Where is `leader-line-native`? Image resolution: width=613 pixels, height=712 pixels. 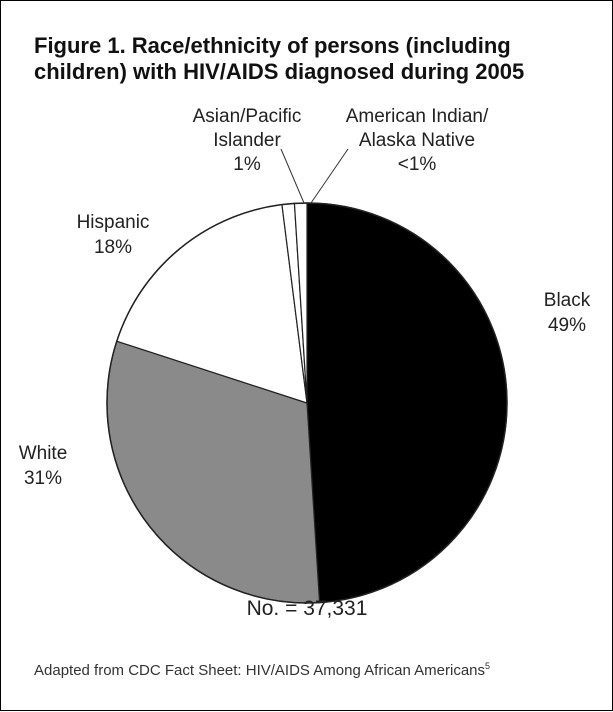
leader-line-native is located at coordinates (329, 176).